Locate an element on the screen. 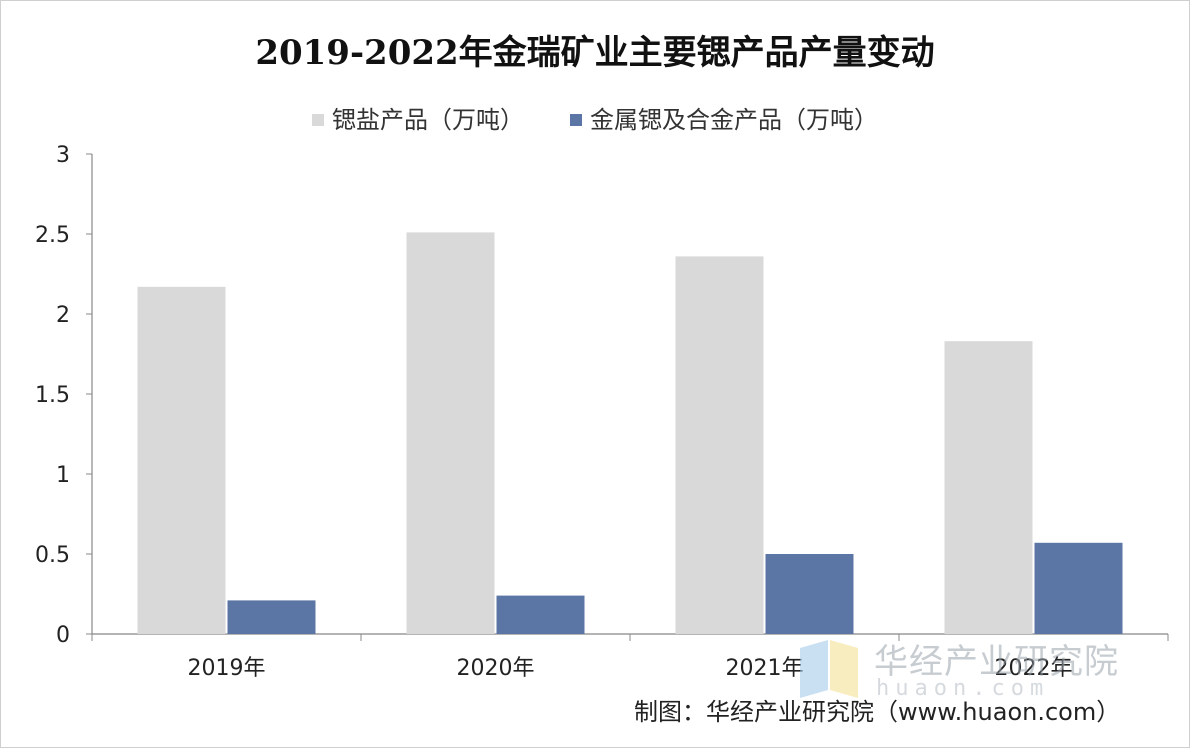 The height and width of the screenshot is (748, 1190). bar-metal-strontium-2022年 is located at coordinates (1078, 588).